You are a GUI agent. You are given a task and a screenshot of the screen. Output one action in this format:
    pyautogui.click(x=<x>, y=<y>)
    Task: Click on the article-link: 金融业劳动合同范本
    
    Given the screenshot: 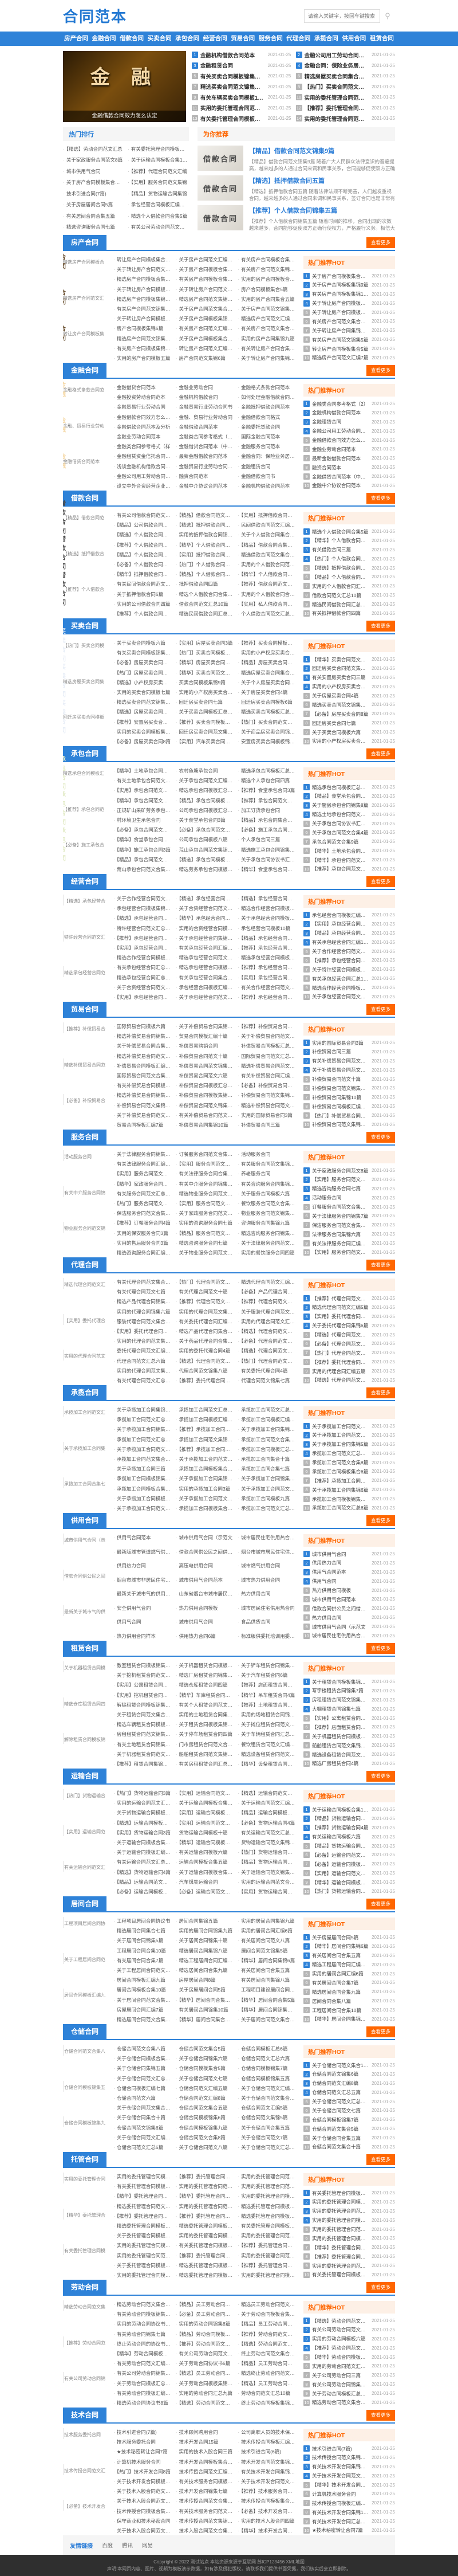 What is the action you would take?
    pyautogui.click(x=334, y=449)
    